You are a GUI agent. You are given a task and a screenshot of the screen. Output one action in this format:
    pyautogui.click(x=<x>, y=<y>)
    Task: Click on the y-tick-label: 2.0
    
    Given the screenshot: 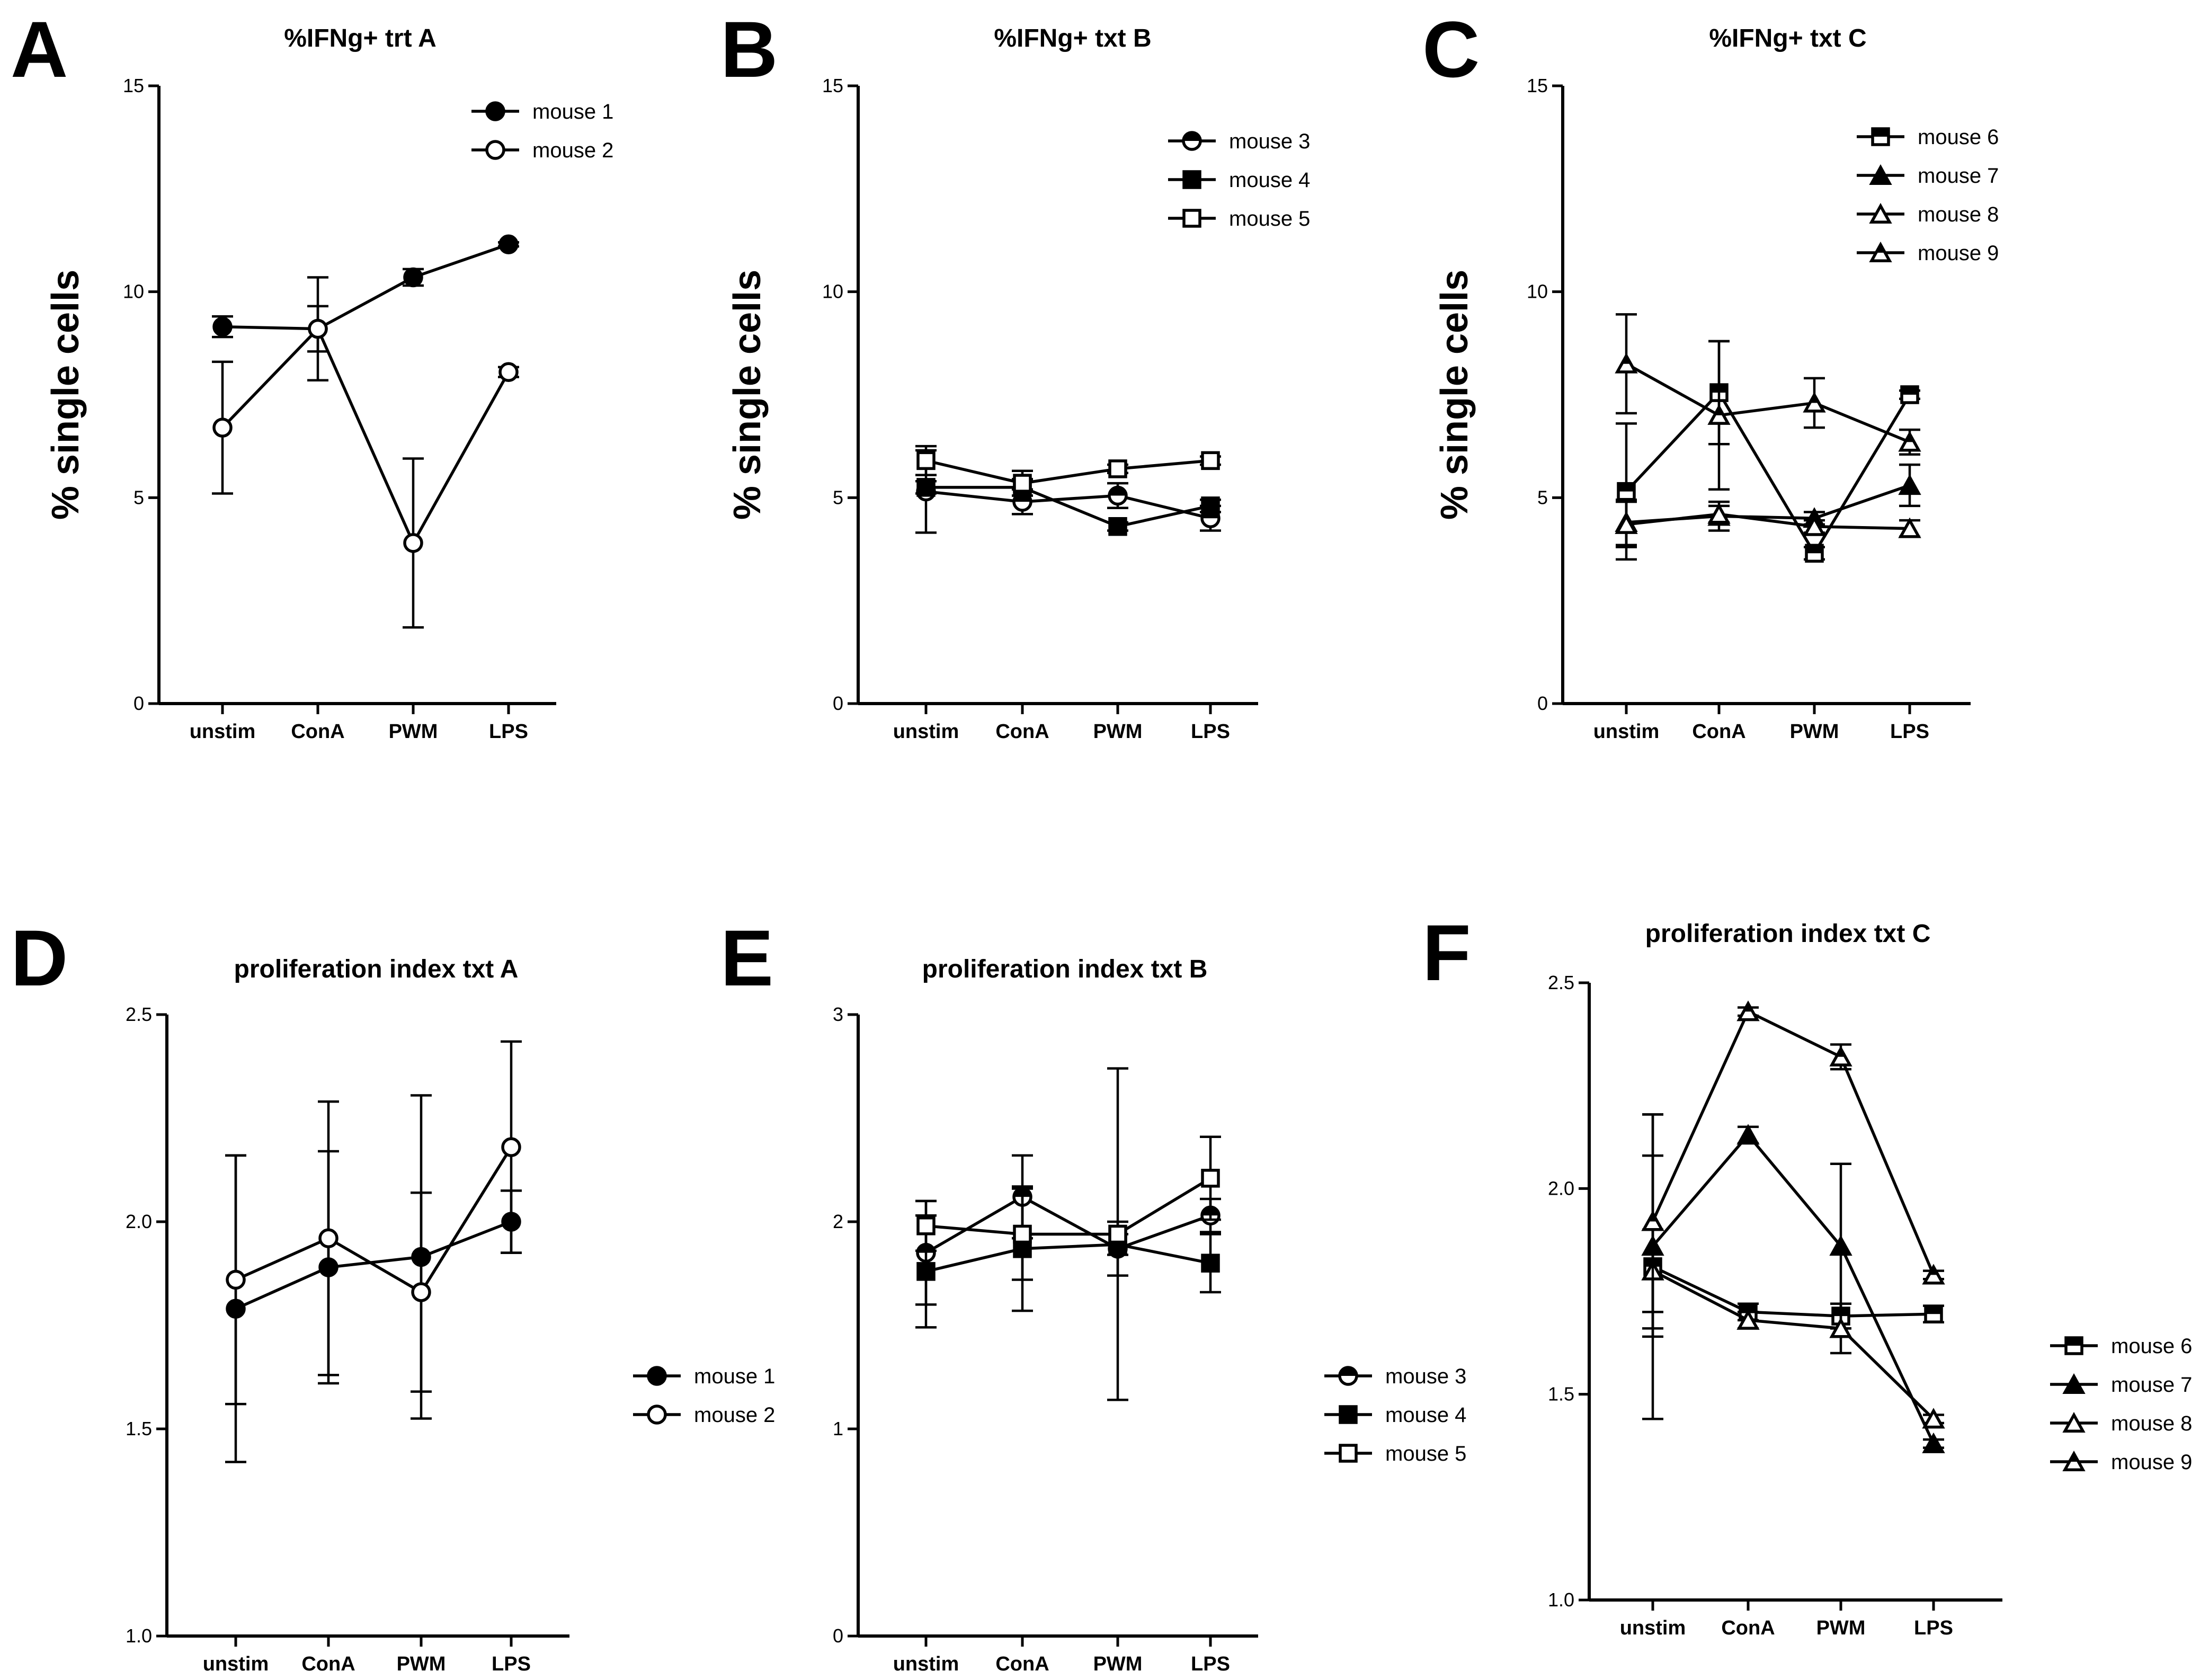 What is the action you would take?
    pyautogui.click(x=139, y=1221)
    